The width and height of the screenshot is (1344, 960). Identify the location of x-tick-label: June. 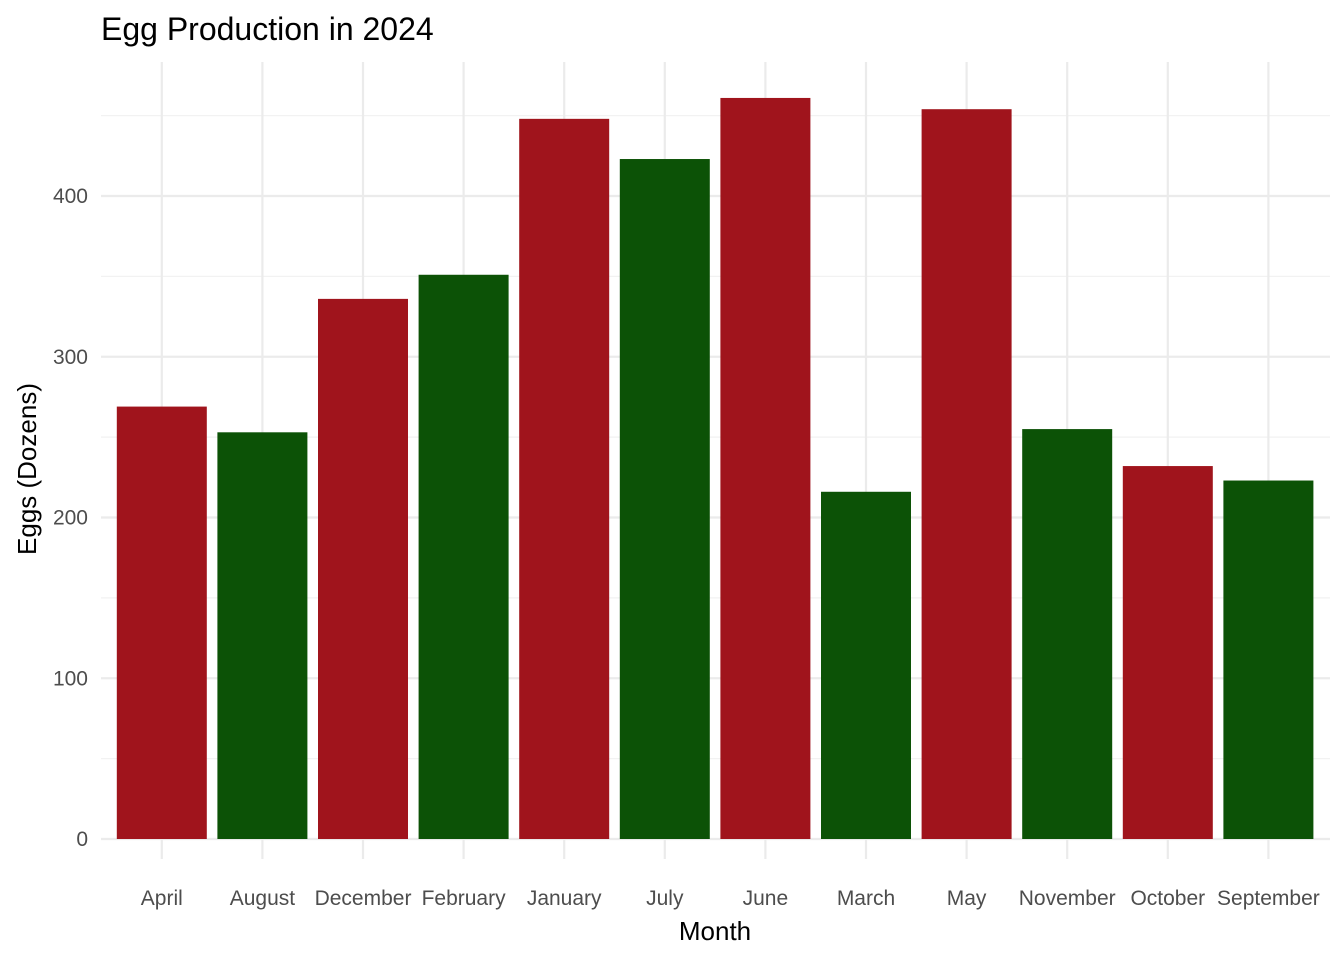
(766, 898).